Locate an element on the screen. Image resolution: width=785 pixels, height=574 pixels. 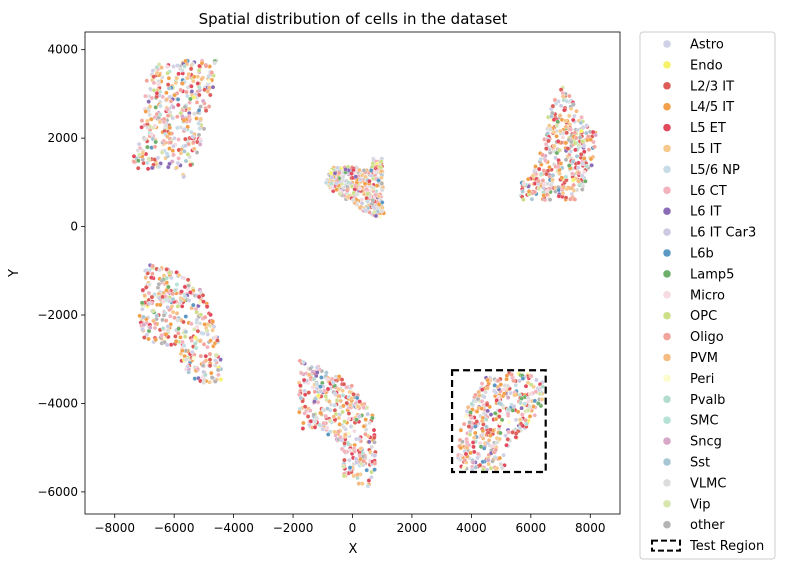
section-top-middle is located at coordinates (354, 188).